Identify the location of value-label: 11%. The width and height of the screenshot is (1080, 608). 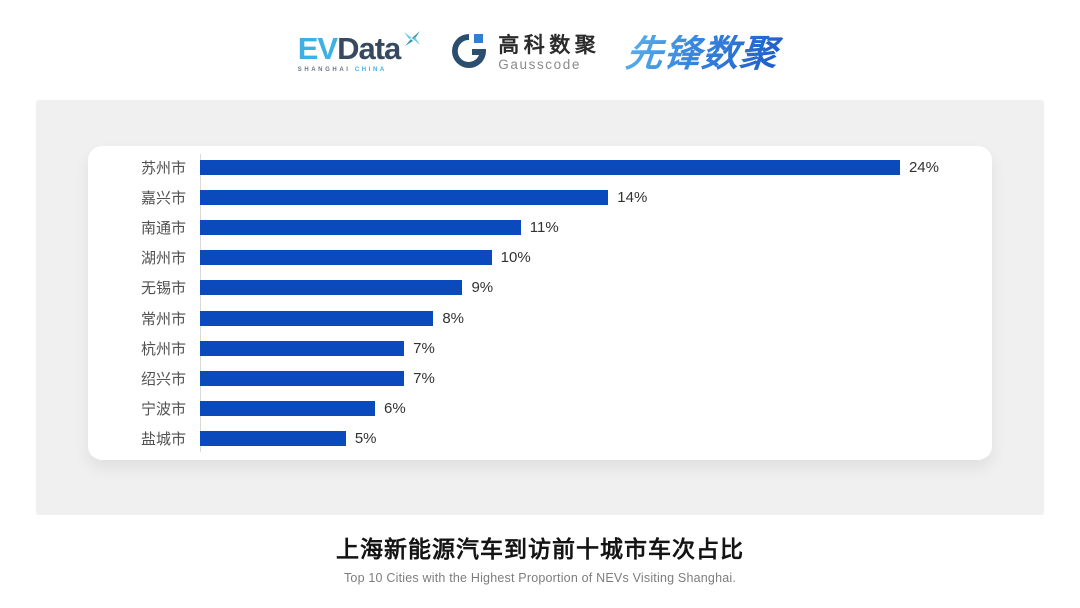
(544, 227).